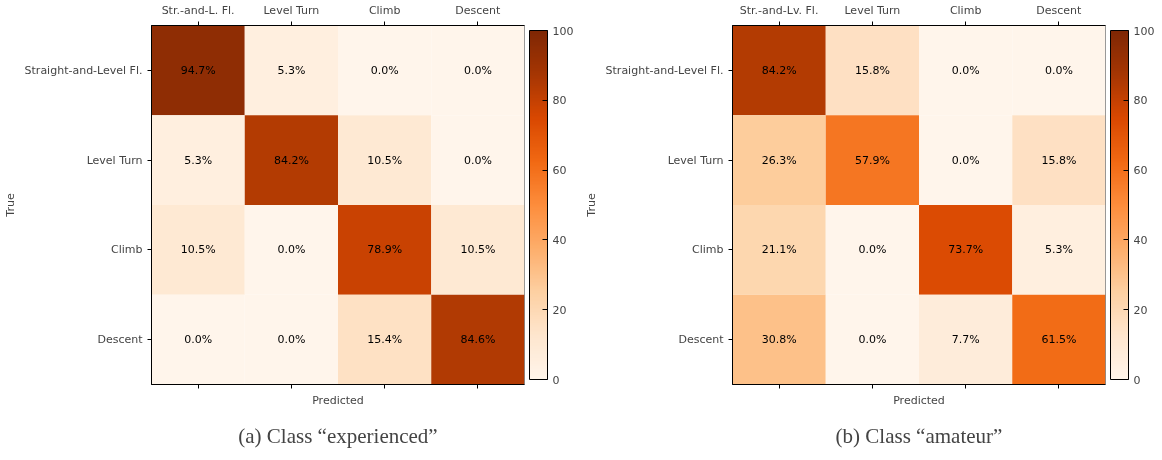  Describe the element at coordinates (779, 250) in the screenshot. I see `data-label: 21.1%` at that location.